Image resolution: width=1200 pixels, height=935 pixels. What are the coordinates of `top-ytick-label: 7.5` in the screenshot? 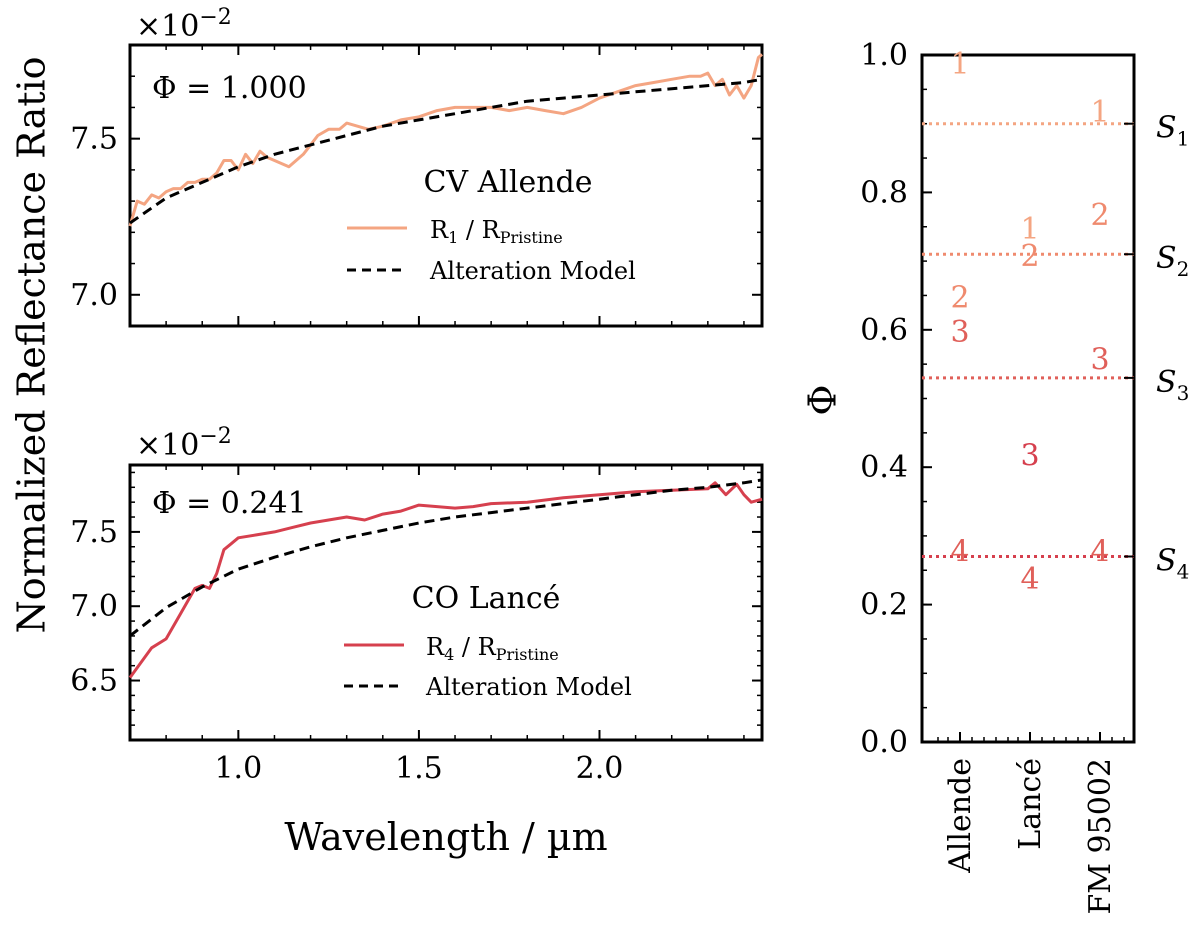 It's located at (94, 139).